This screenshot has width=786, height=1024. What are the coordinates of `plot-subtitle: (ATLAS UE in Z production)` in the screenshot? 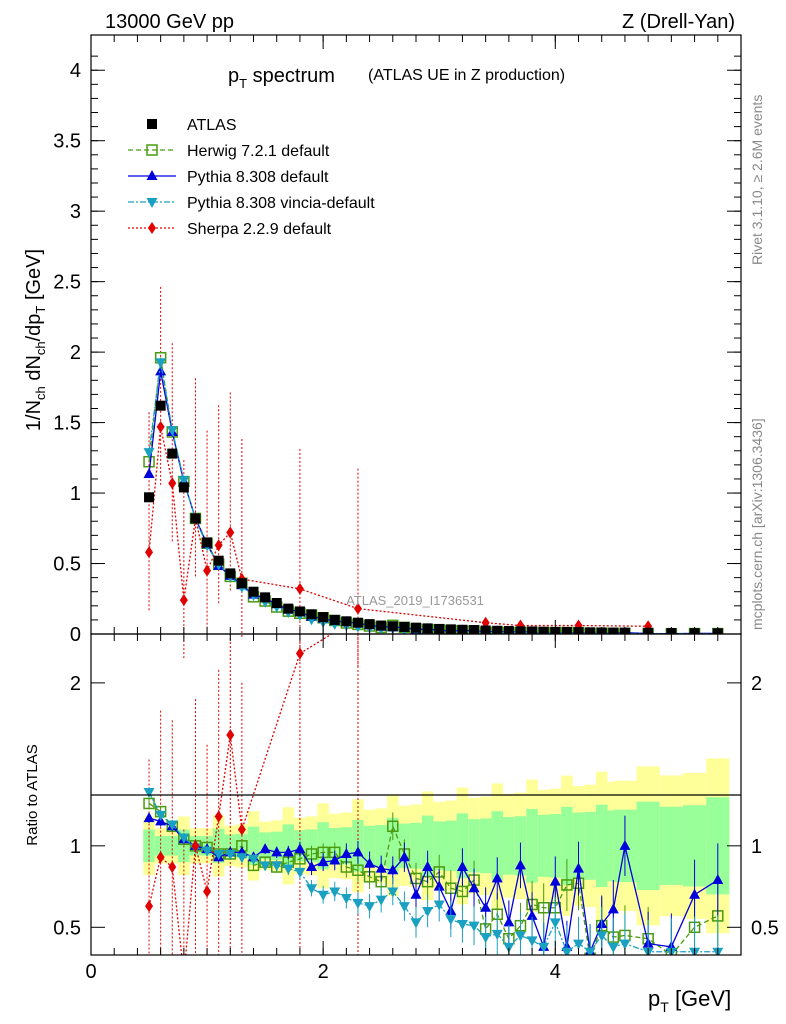 It's located at (466, 75).